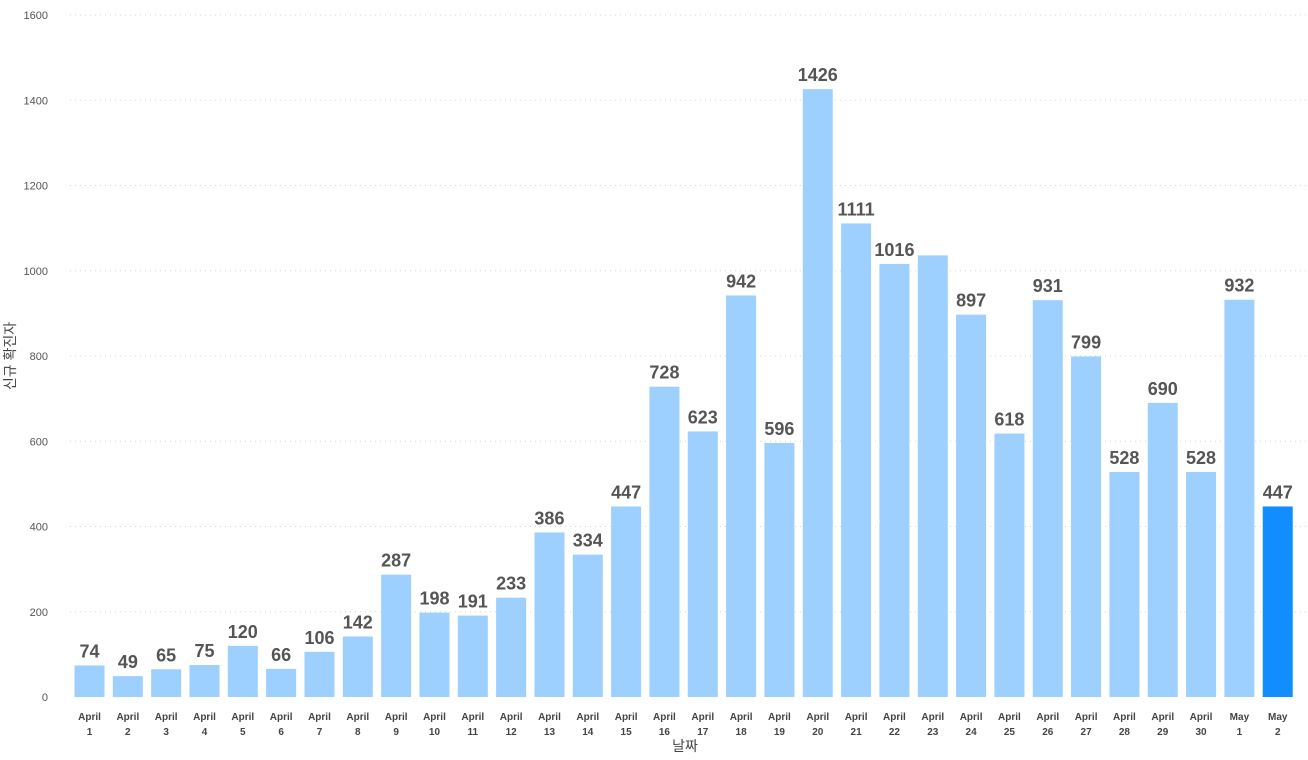 The width and height of the screenshot is (1308, 760). I want to click on x-tick-label: 12, so click(512, 732).